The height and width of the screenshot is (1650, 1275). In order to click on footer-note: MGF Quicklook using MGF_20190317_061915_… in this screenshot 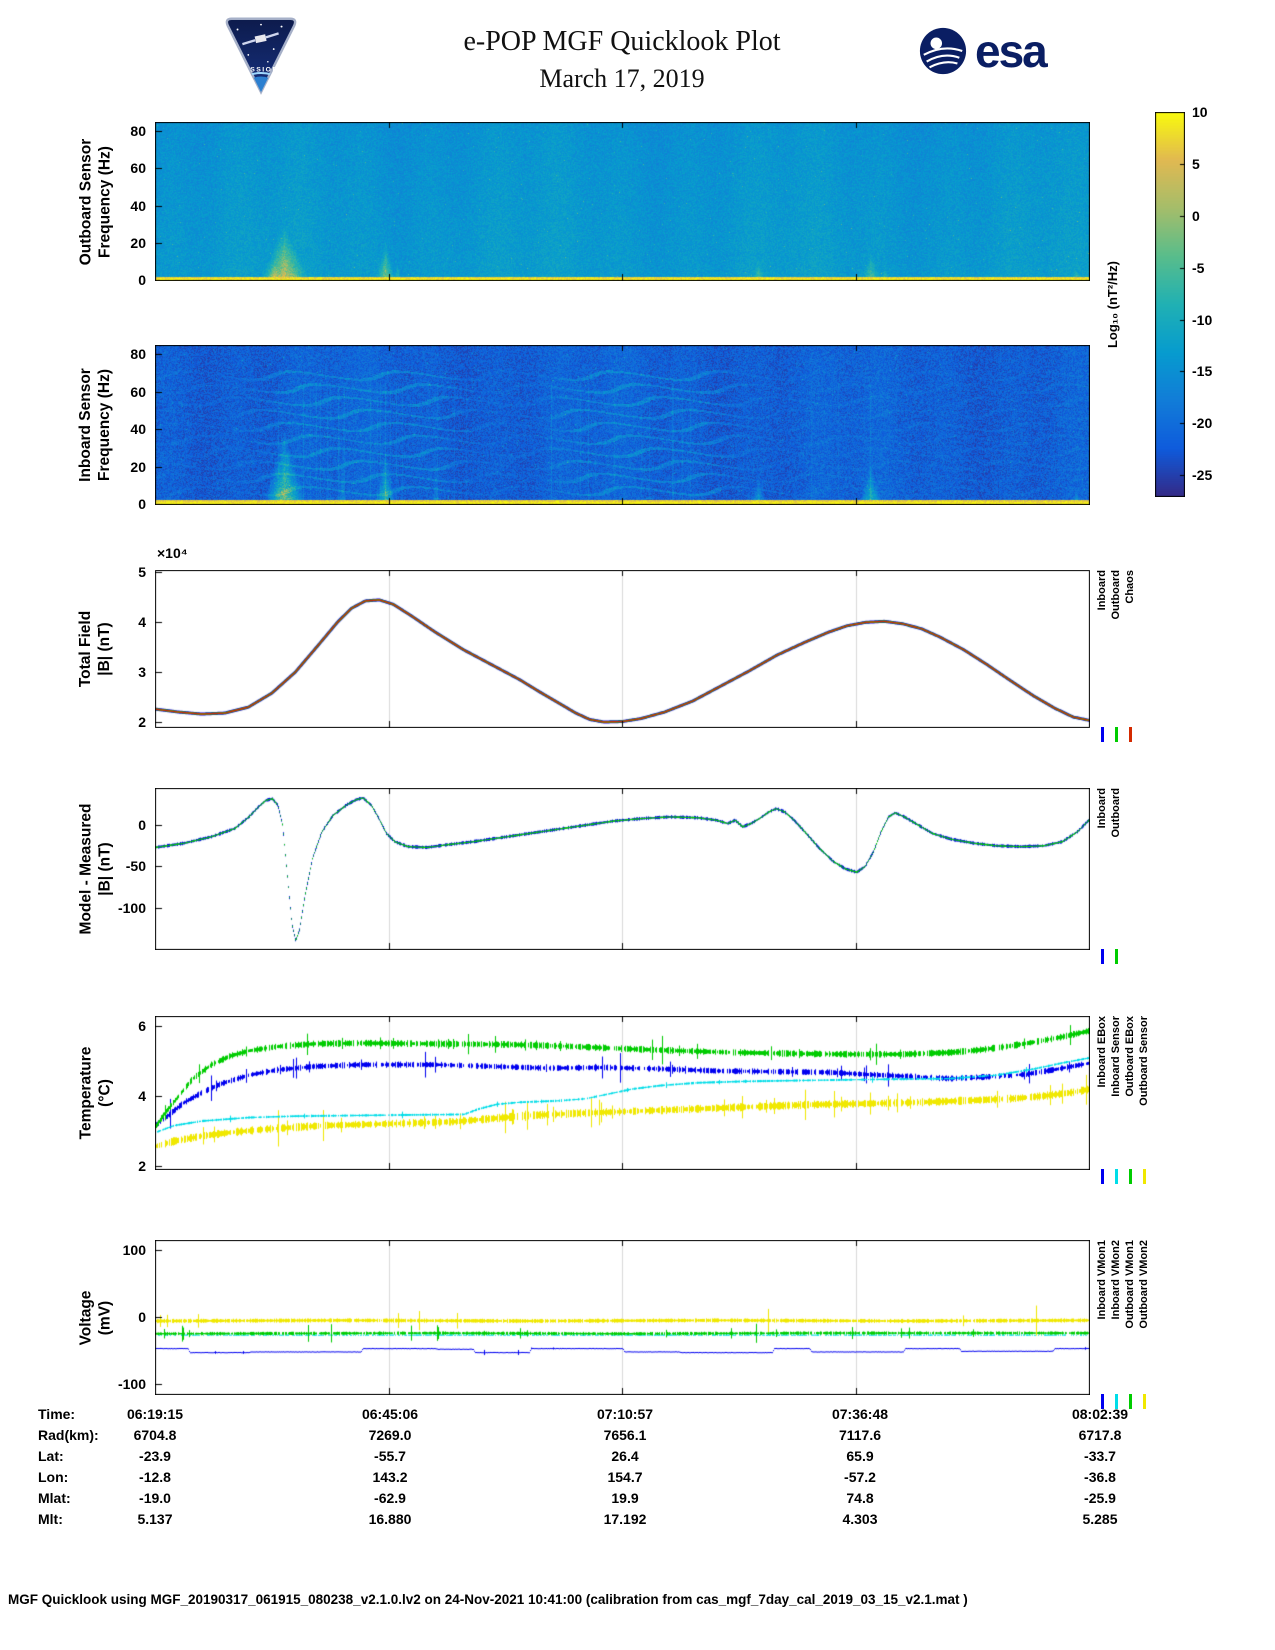, I will do `click(488, 1599)`.